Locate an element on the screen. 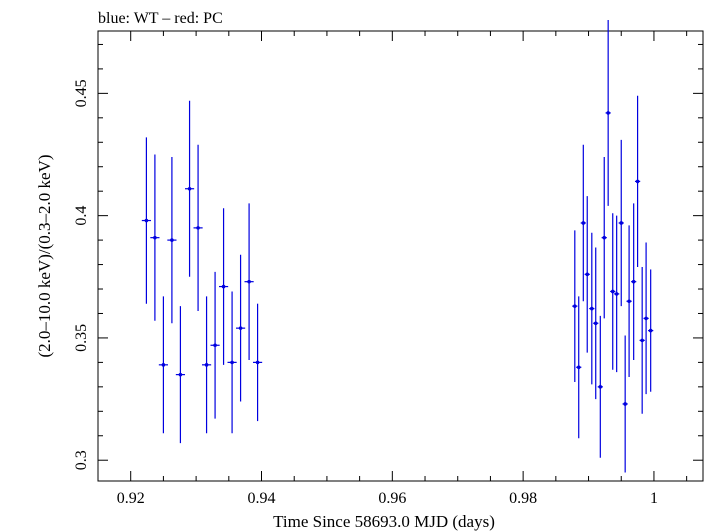  x-axis-label: Time Since 58693.0 MJD (days) is located at coordinates (384, 521).